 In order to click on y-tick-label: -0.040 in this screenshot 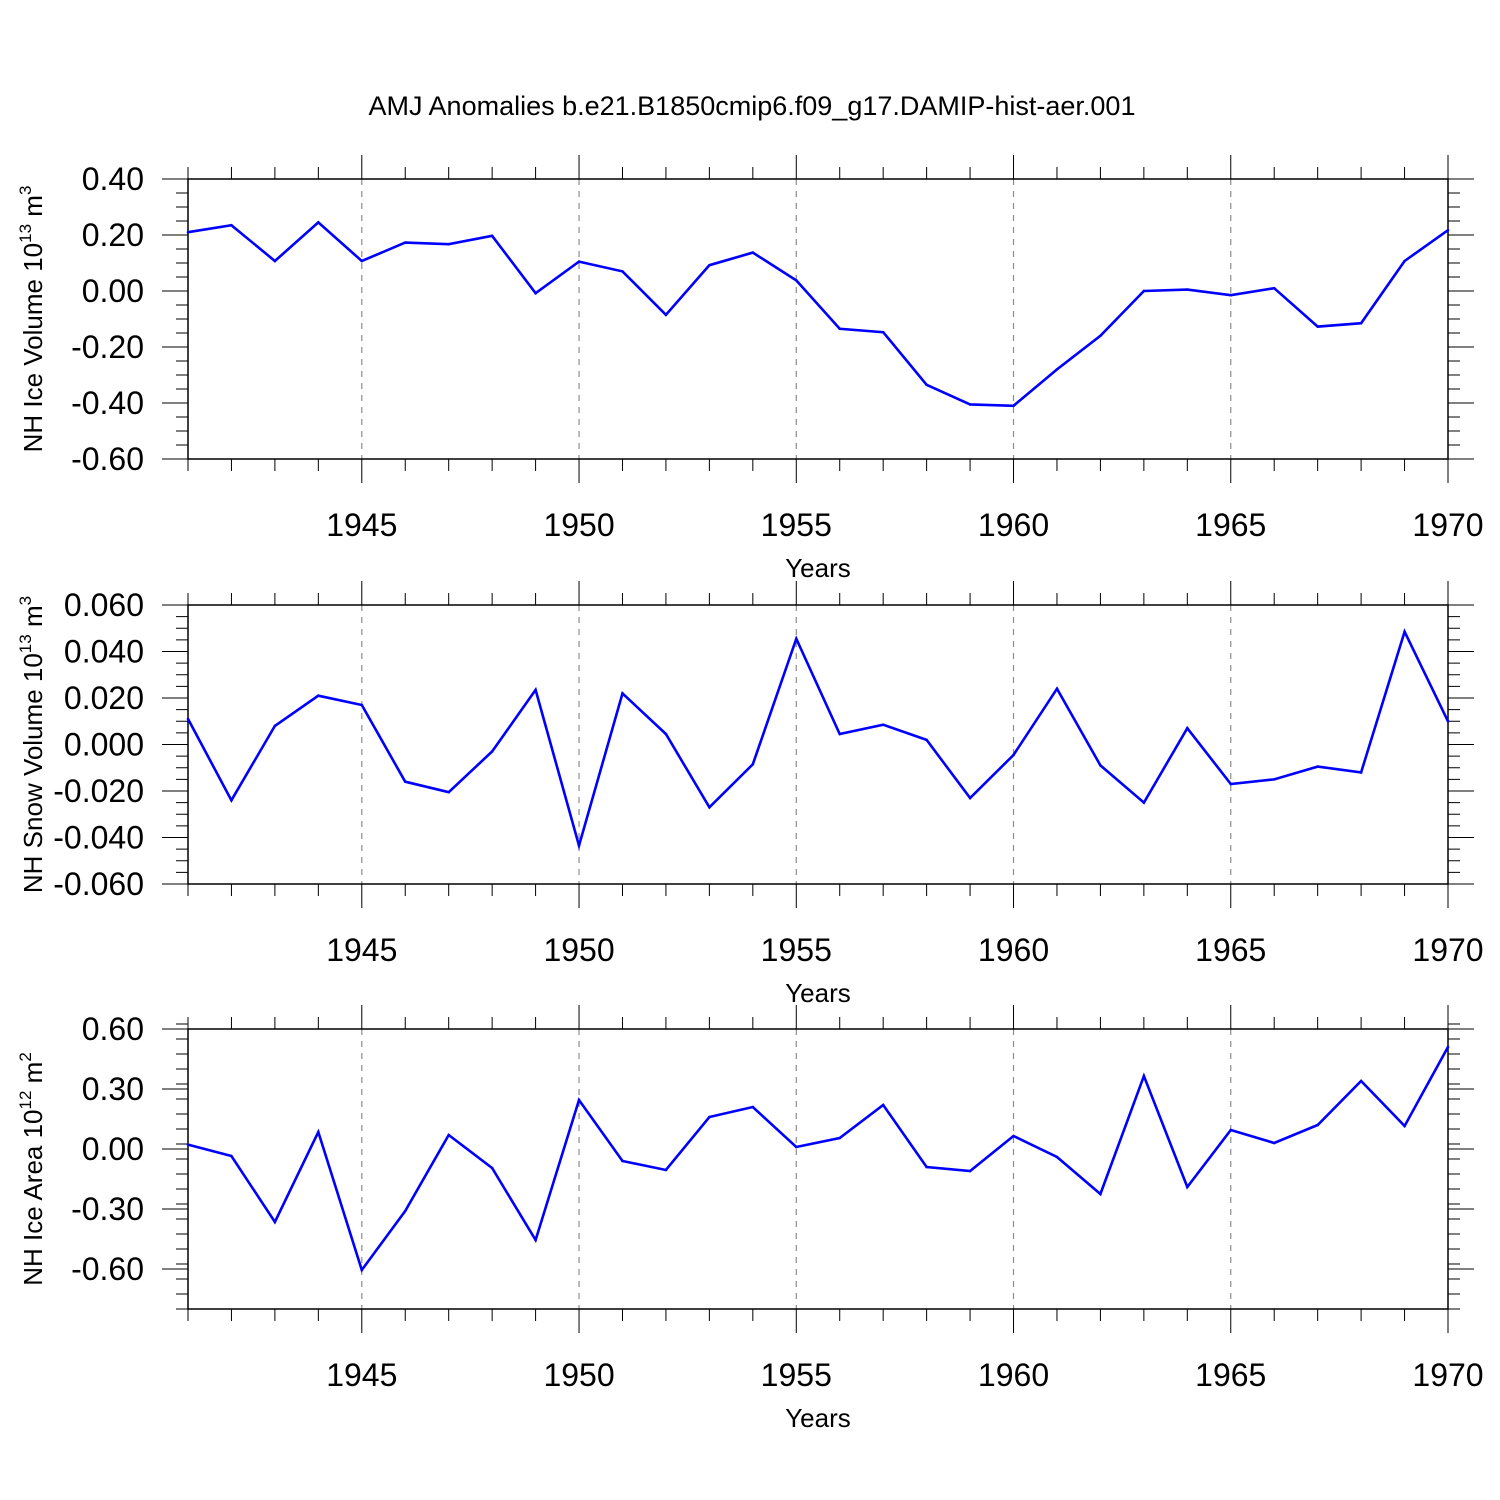, I will do `click(98, 838)`.